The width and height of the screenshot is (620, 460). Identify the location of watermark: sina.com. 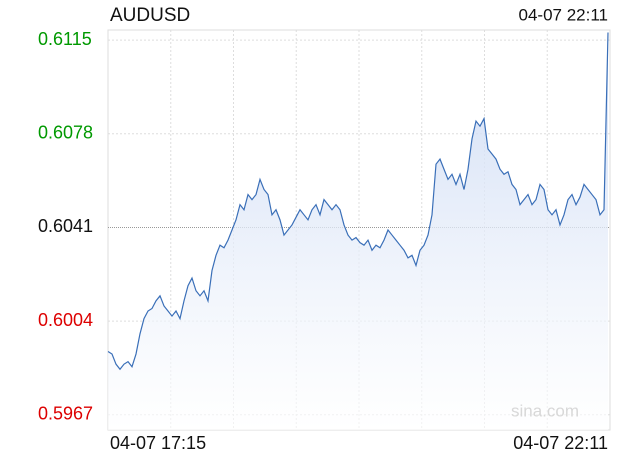
(545, 410).